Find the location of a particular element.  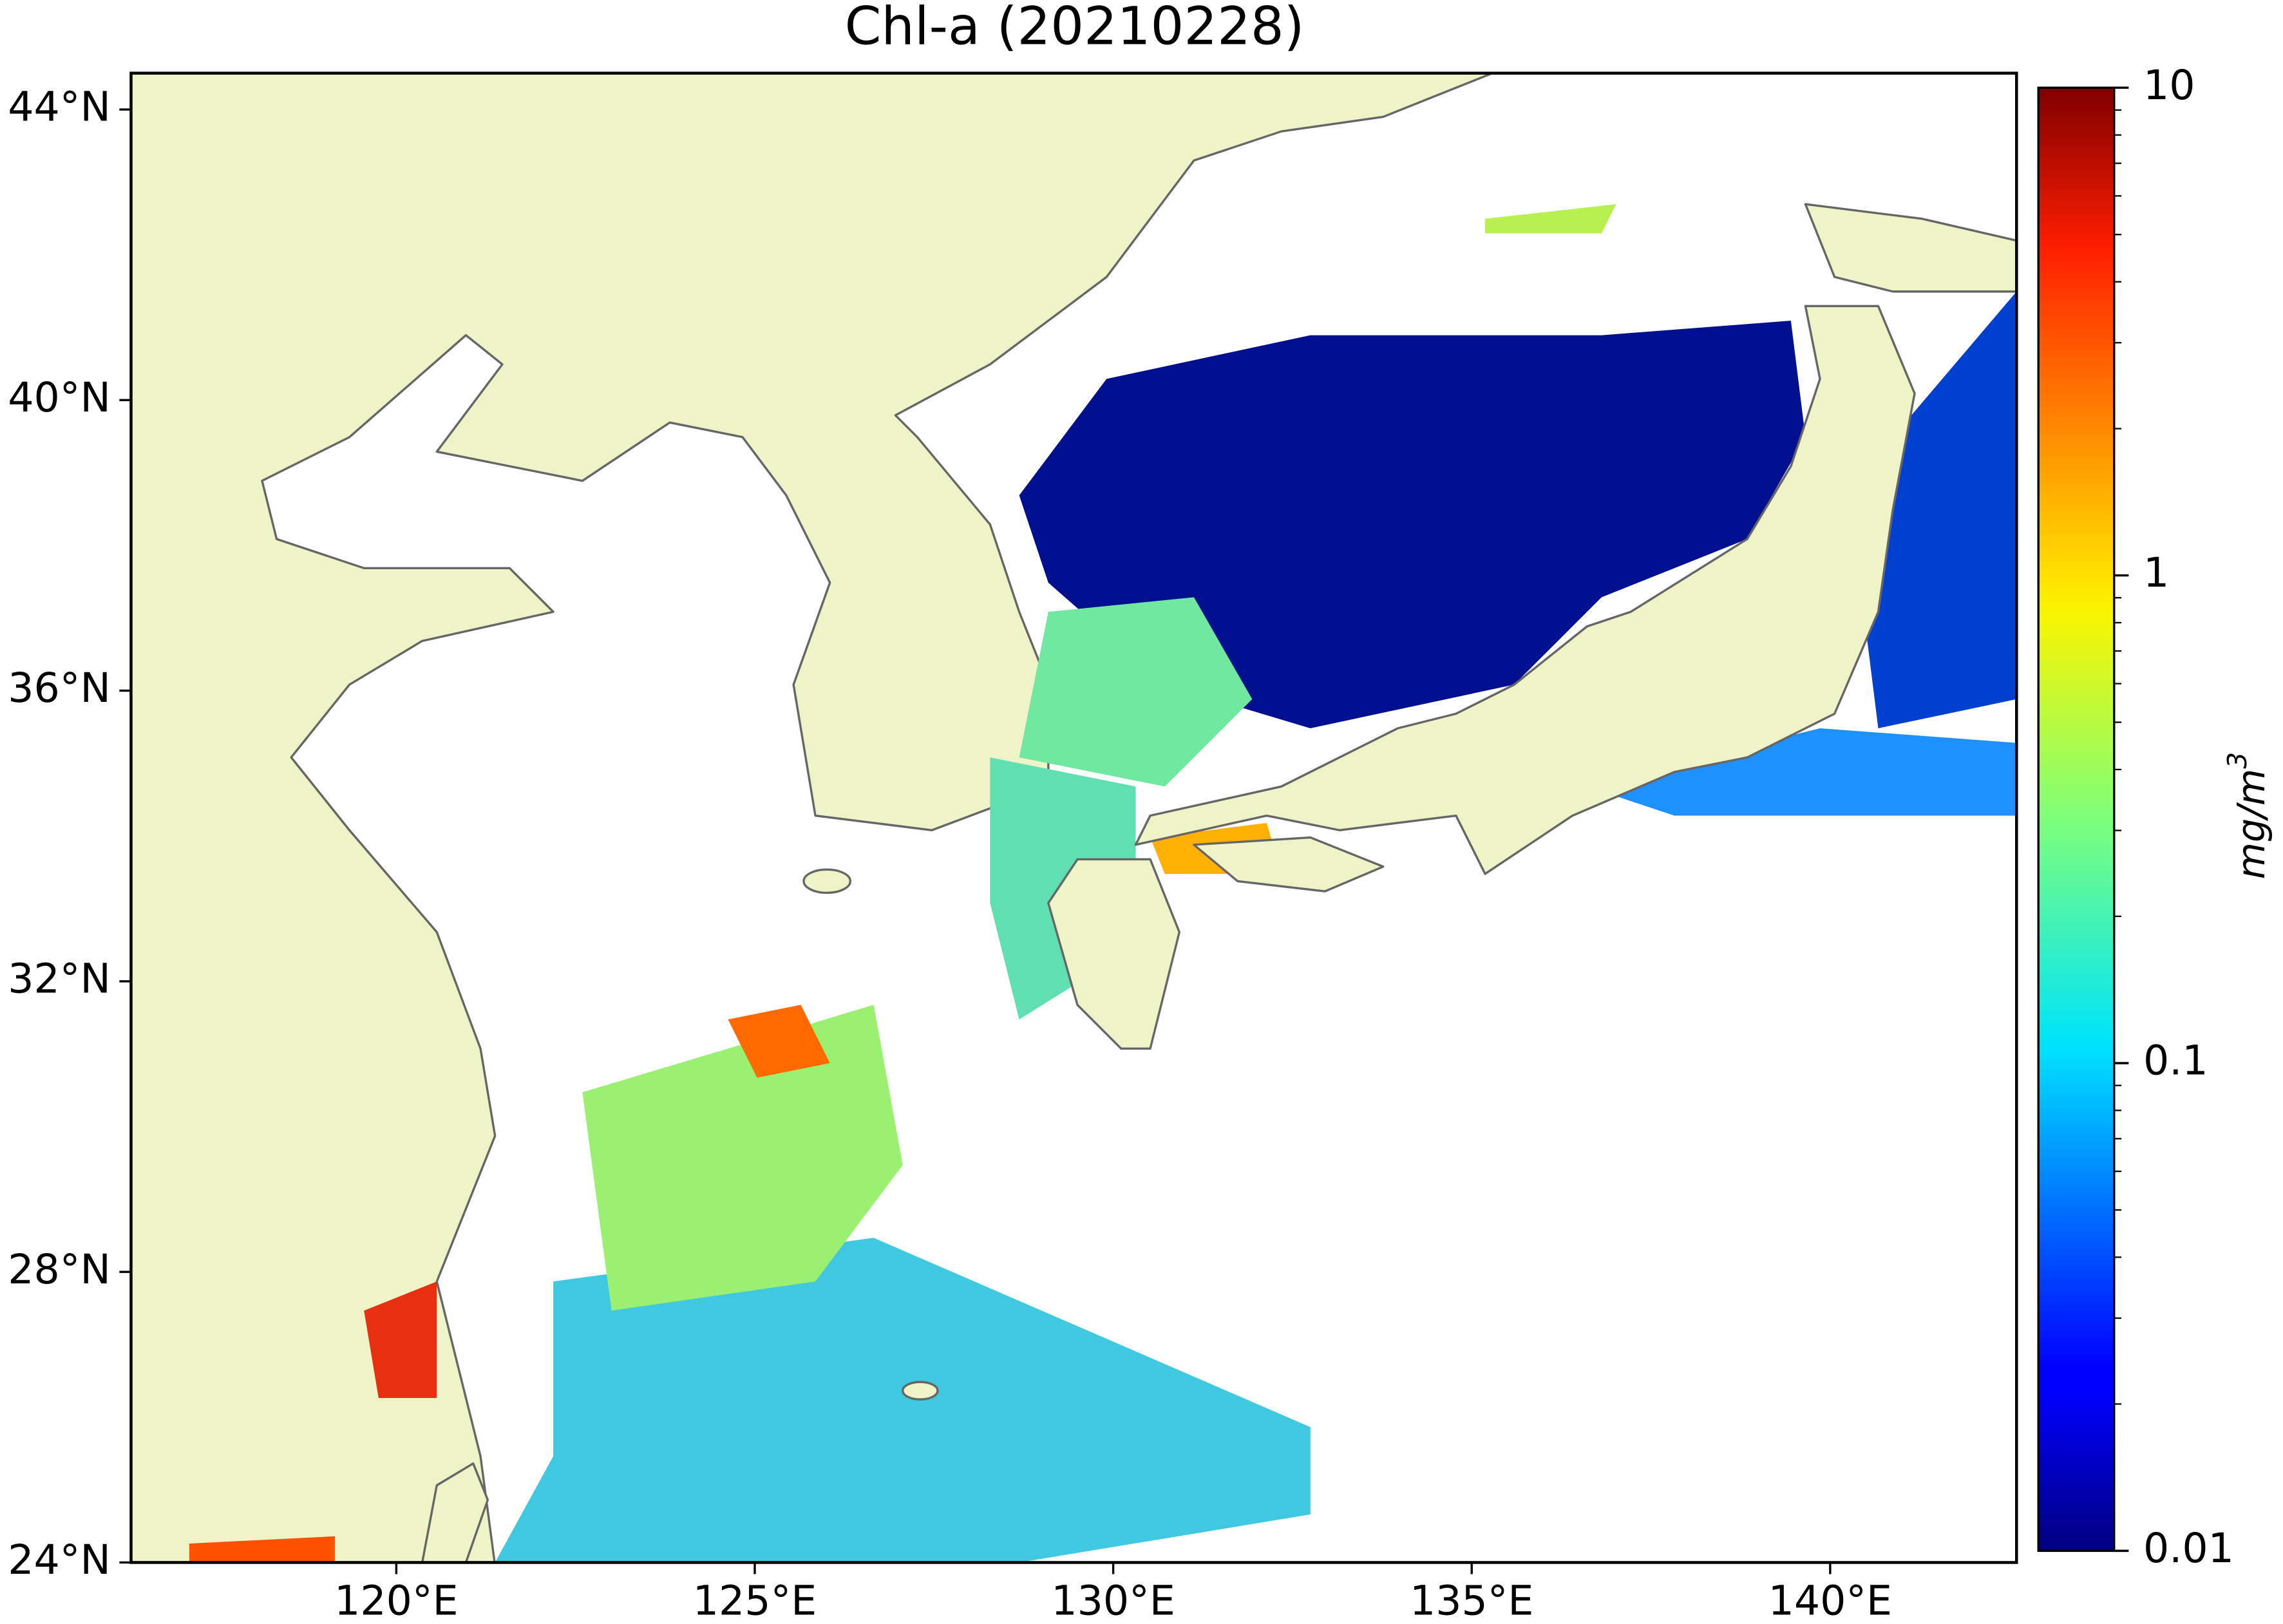

y-tick-label: 24°N is located at coordinates (59, 1559).